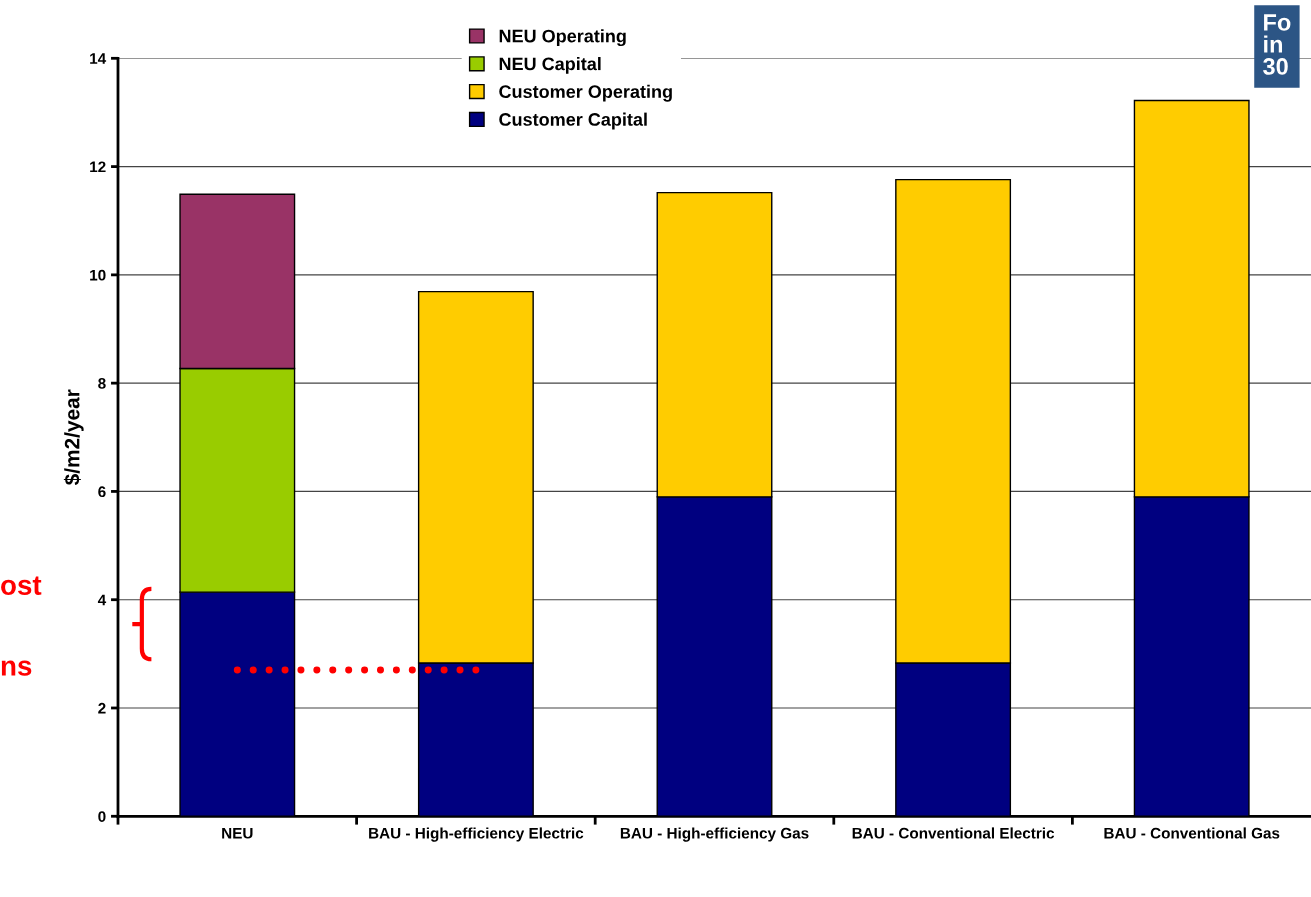 This screenshot has width=1311, height=897. Describe the element at coordinates (98, 275) in the screenshot. I see `y-tick-label: 10` at that location.